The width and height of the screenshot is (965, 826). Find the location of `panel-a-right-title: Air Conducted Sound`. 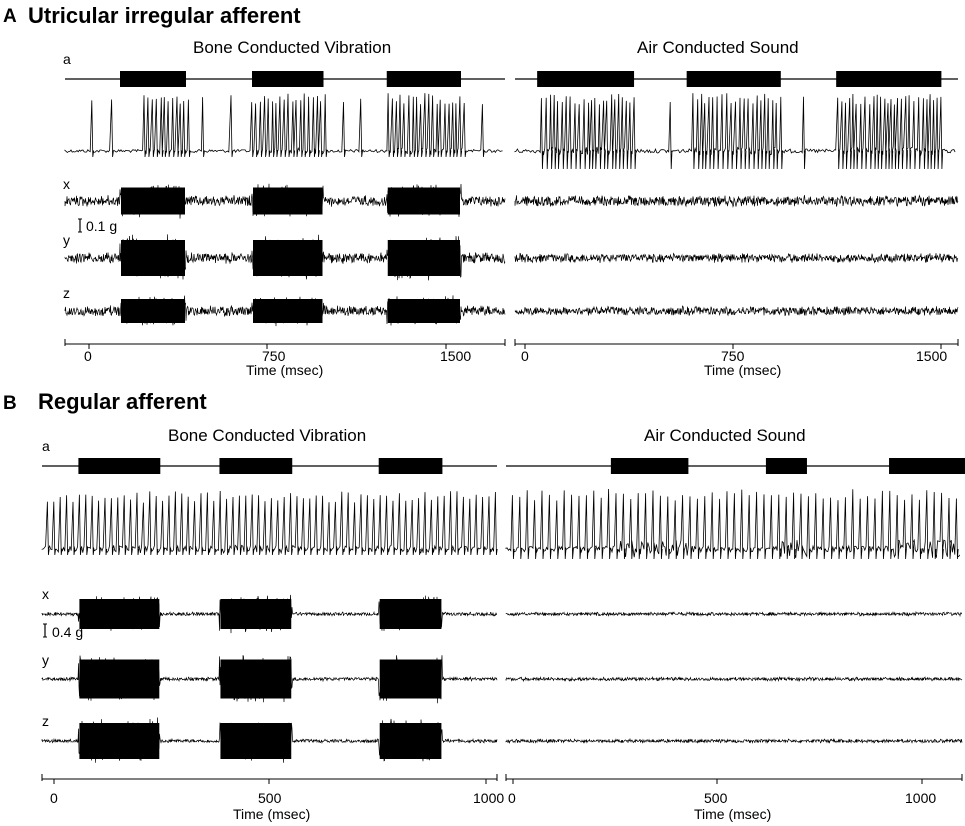

panel-a-right-title: Air Conducted Sound is located at coordinates (718, 47).